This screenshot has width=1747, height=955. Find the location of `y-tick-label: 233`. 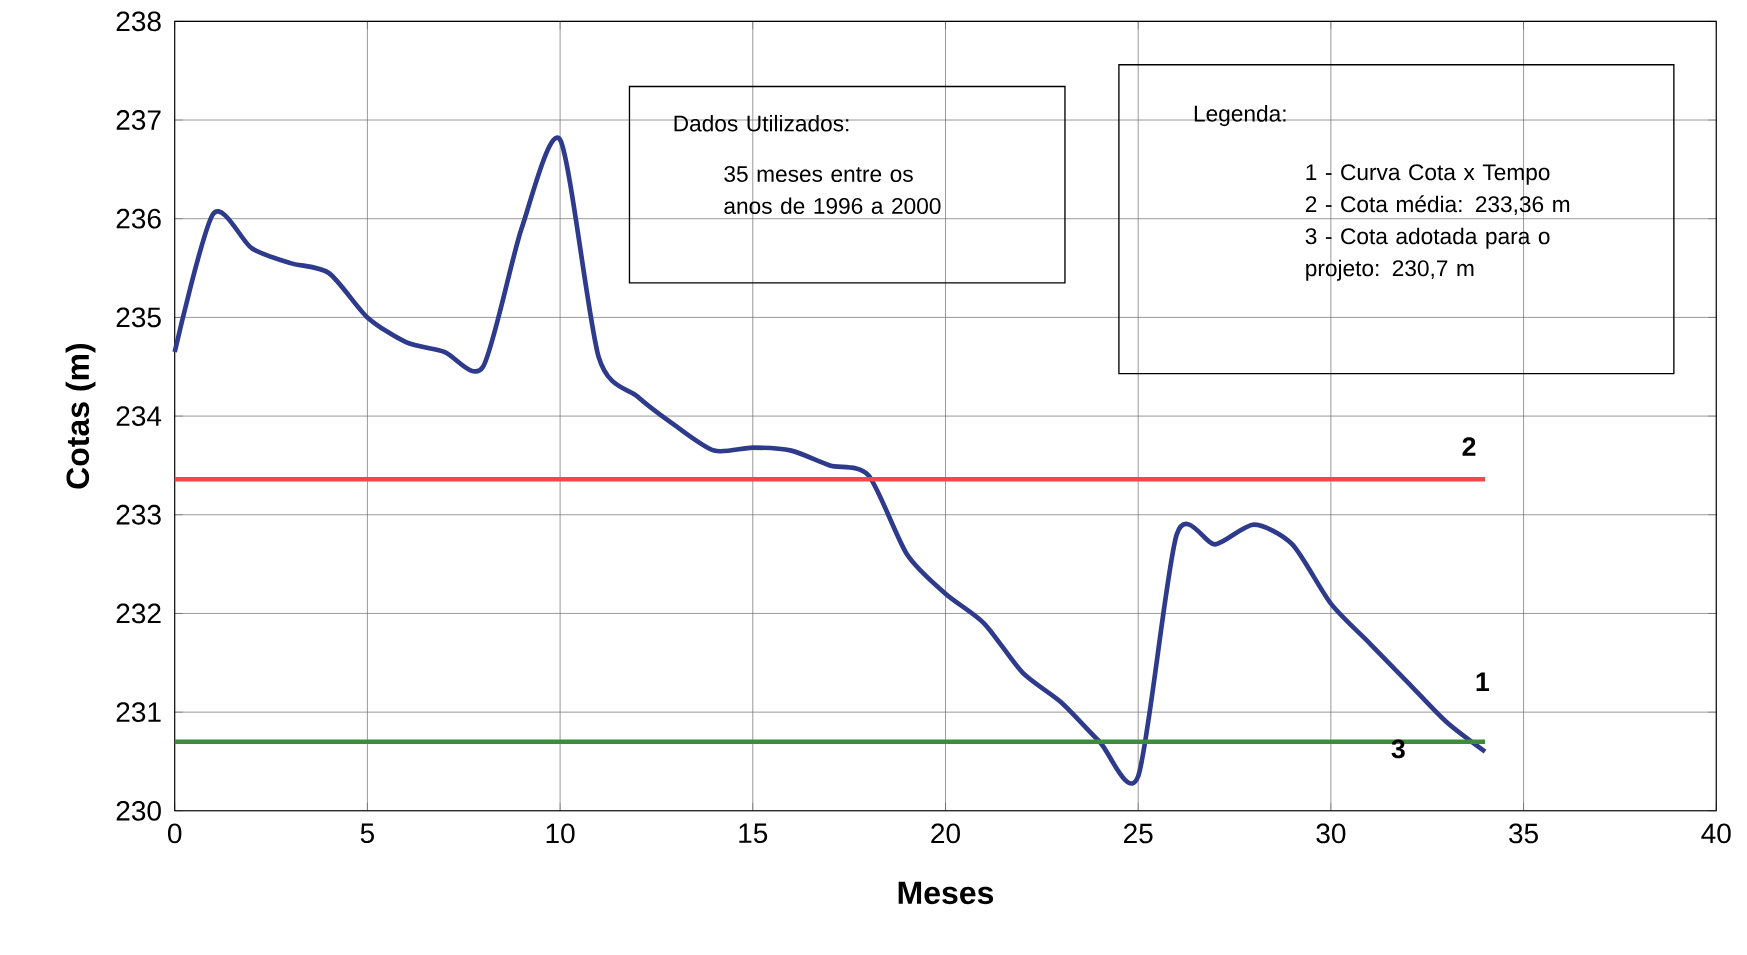

y-tick-label: 233 is located at coordinates (138, 514).